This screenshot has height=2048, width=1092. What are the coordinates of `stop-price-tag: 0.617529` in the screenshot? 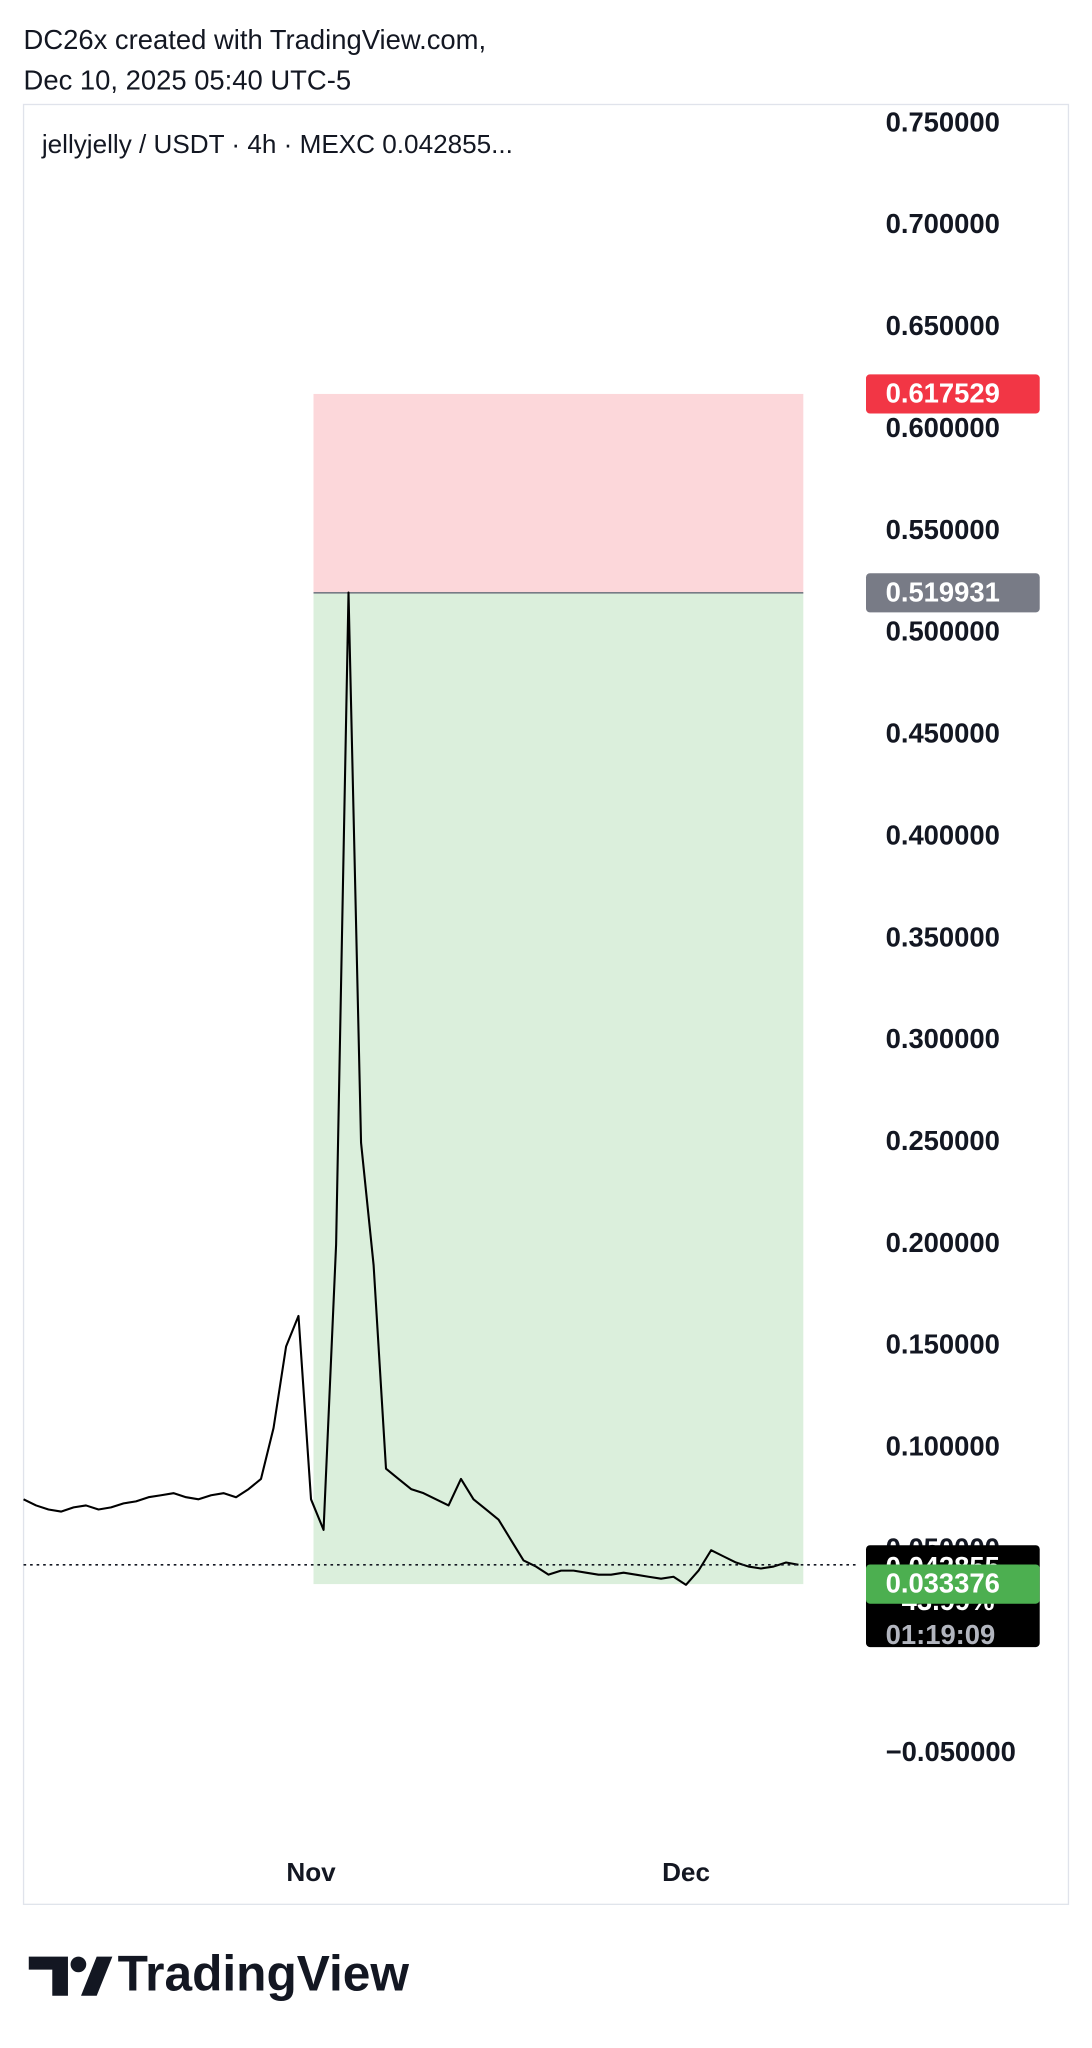 It's located at (943, 393).